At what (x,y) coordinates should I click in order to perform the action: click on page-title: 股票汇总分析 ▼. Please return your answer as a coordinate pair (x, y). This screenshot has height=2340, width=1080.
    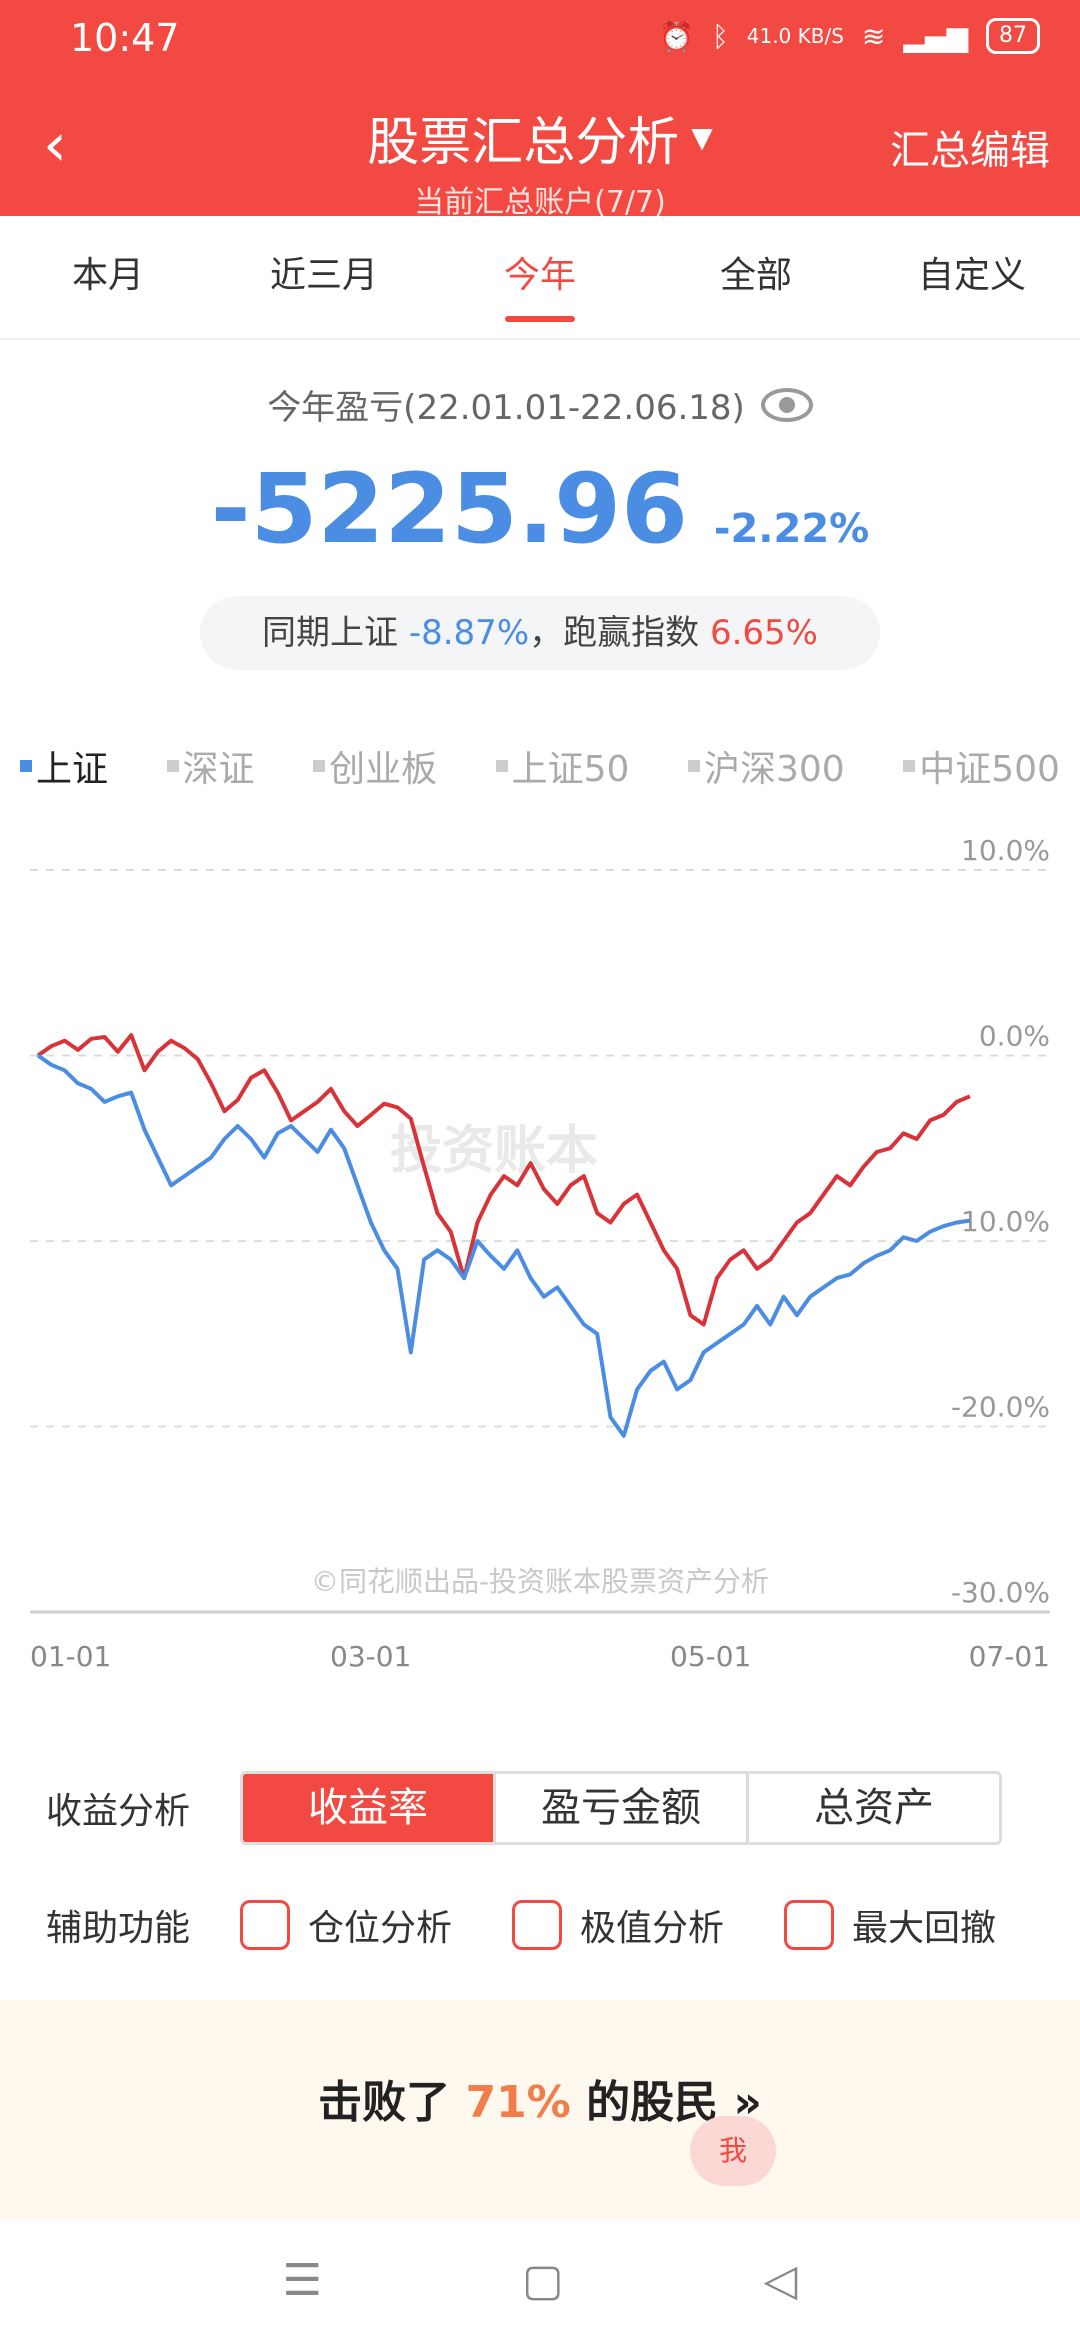
    Looking at the image, I should click on (540, 137).